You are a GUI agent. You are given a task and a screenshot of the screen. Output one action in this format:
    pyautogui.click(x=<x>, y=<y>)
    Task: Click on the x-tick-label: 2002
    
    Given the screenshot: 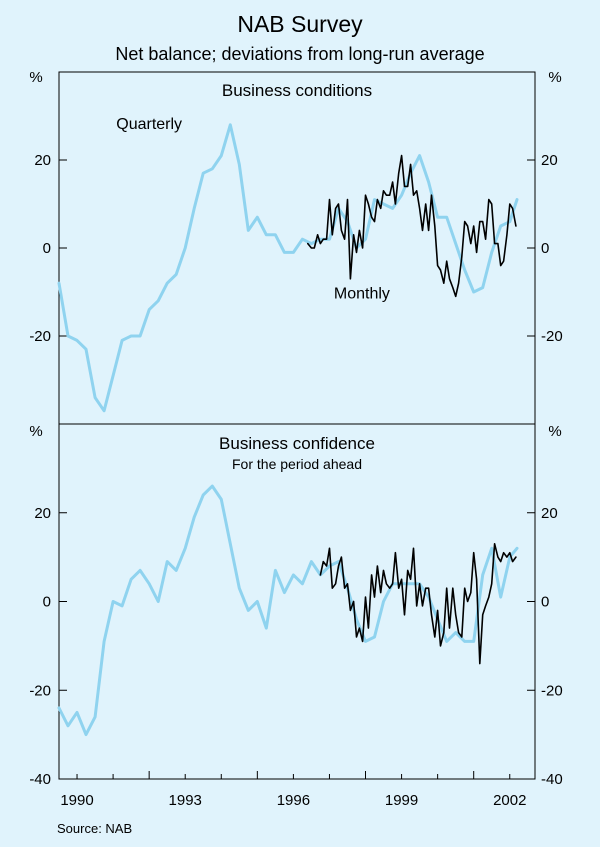 What is the action you would take?
    pyautogui.click(x=509, y=800)
    